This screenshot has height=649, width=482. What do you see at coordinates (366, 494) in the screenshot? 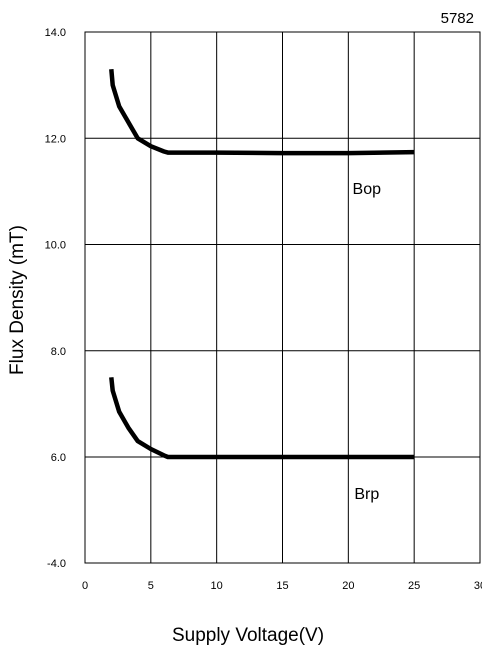
I see `series-label-brp: Brp` at bounding box center [366, 494].